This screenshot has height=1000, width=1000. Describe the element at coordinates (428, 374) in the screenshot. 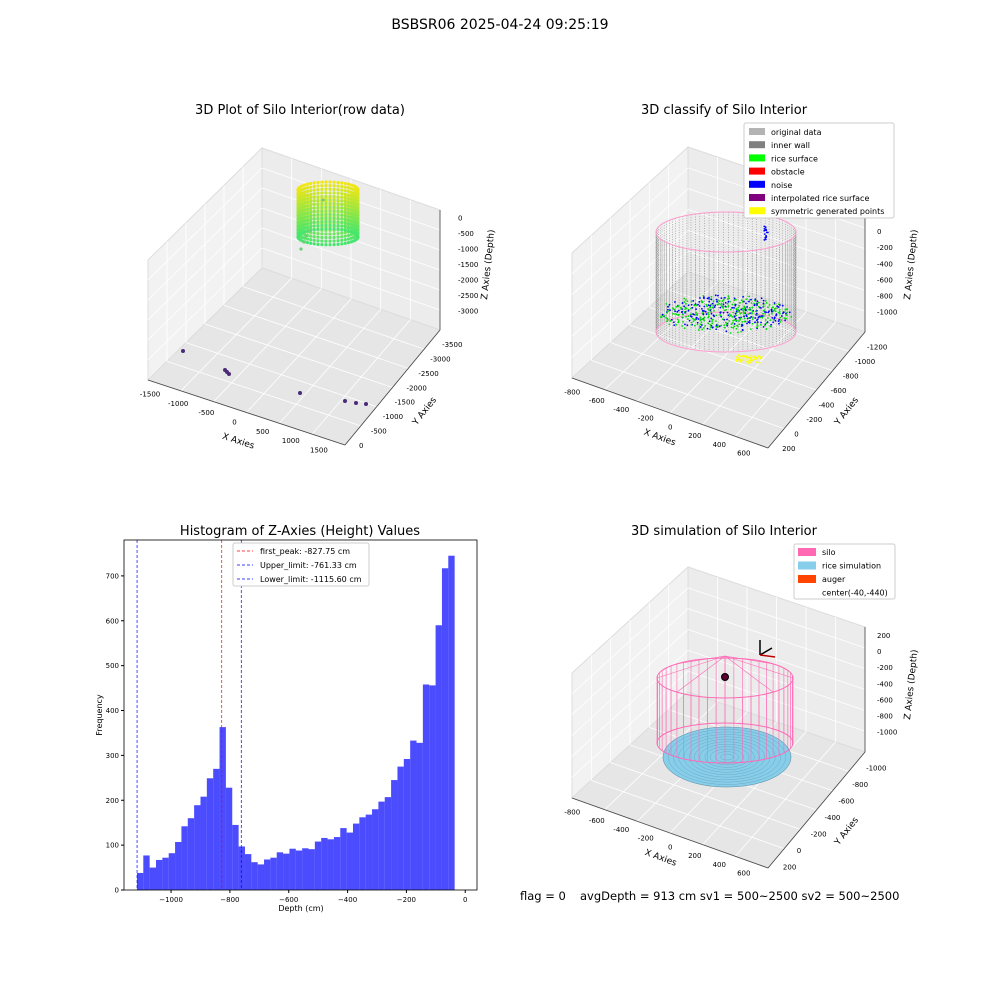

I see `raw-y-tick-label: -2500` at that location.